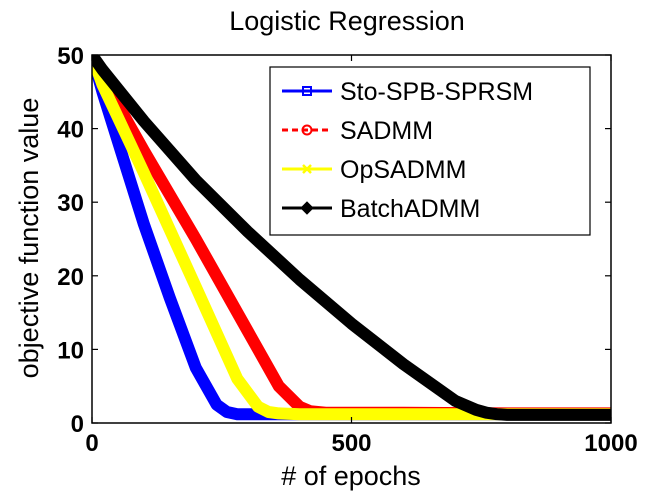  Describe the element at coordinates (91, 443) in the screenshot. I see `x-tick-label: 0` at that location.